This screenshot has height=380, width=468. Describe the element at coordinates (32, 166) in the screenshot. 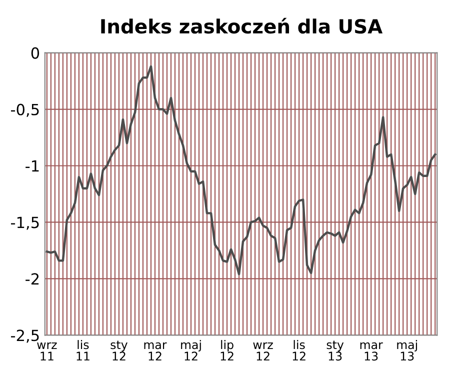

I see `y-tick-label: -1` at that location.